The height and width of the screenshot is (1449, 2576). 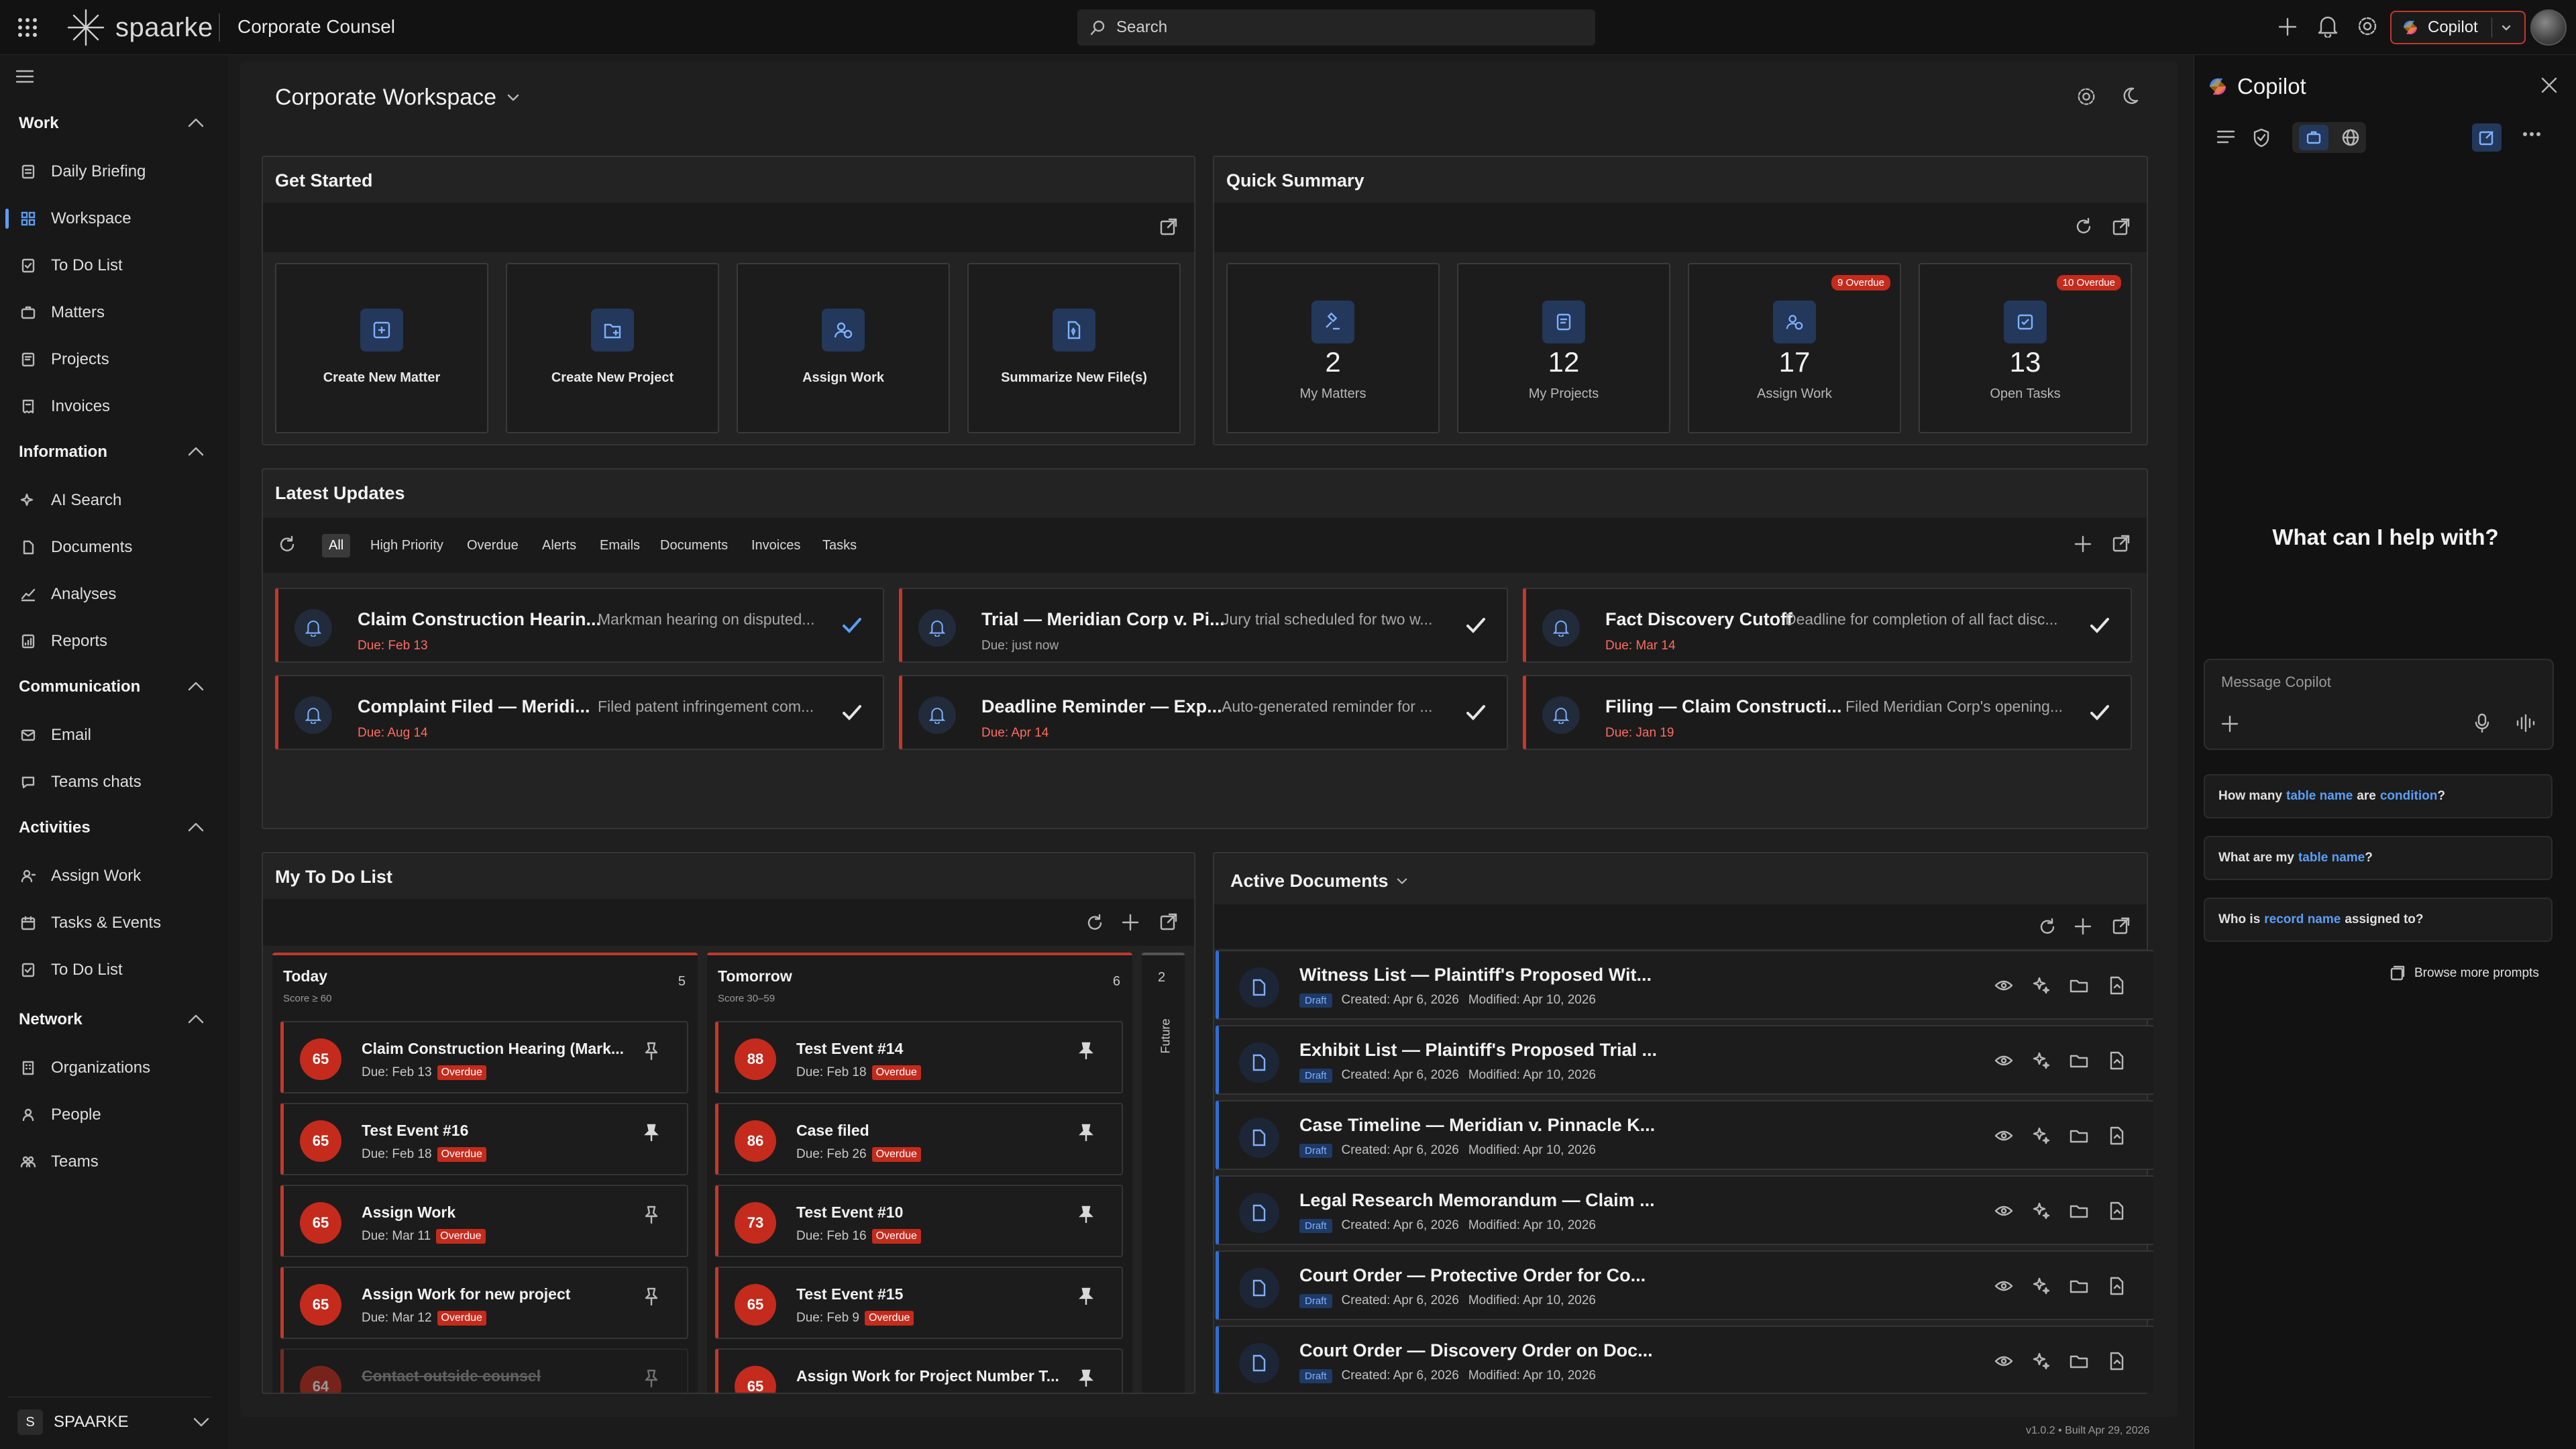 What do you see at coordinates (114, 1162) in the screenshot?
I see `sidebar-item-teams: Teams` at bounding box center [114, 1162].